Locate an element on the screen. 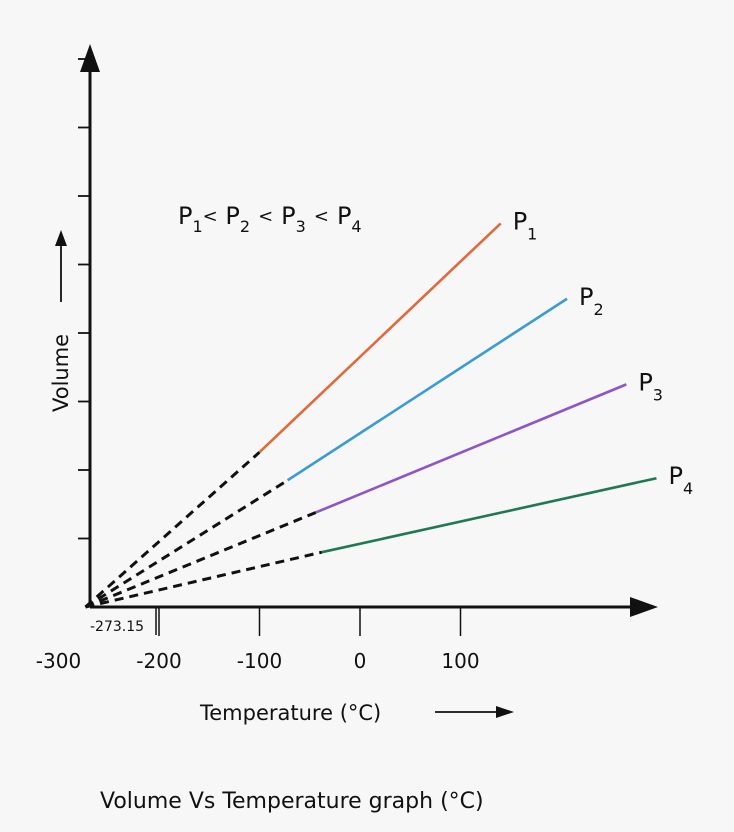 Image resolution: width=734 pixels, height=832 pixels. abs-zero-label: -273.15 is located at coordinates (117, 627).